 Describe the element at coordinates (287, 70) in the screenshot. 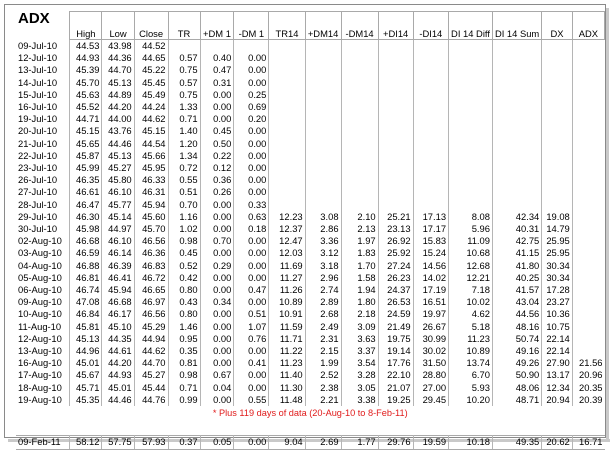

I see `cell-tr14` at that location.